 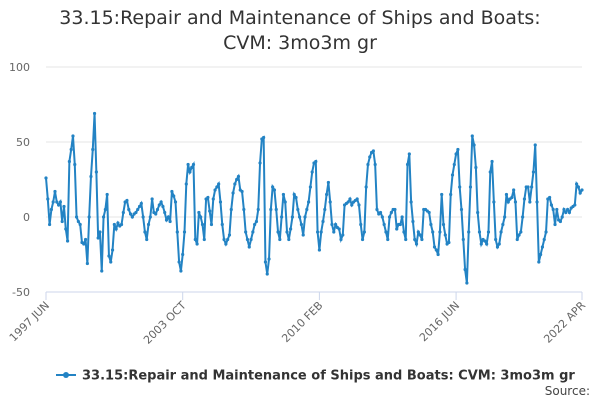 I want to click on source: Source:, so click(x=567, y=391).